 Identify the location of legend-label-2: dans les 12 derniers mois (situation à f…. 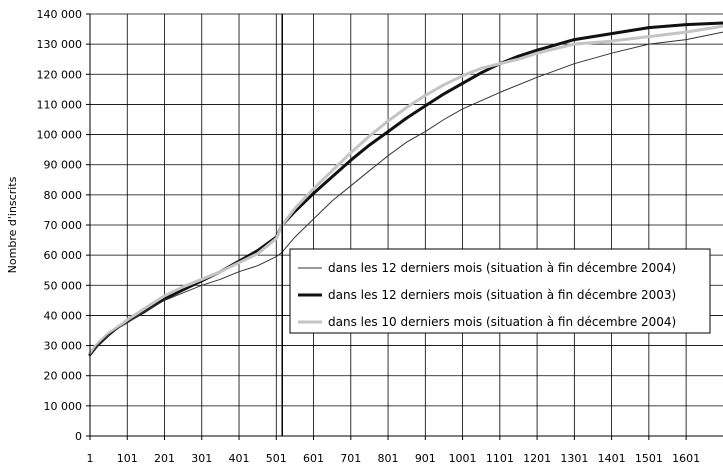
(502, 295).